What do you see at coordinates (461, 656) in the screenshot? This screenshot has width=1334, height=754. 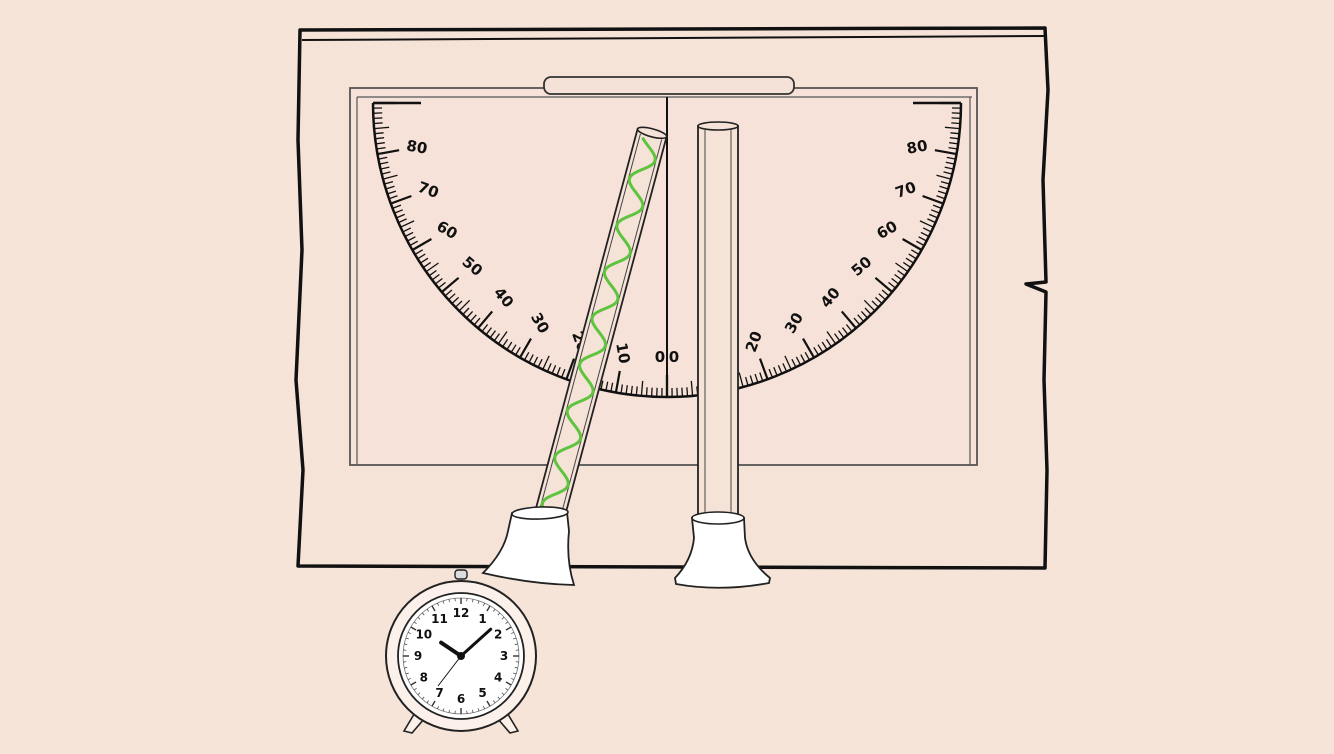 I see `clock-center-pin` at bounding box center [461, 656].